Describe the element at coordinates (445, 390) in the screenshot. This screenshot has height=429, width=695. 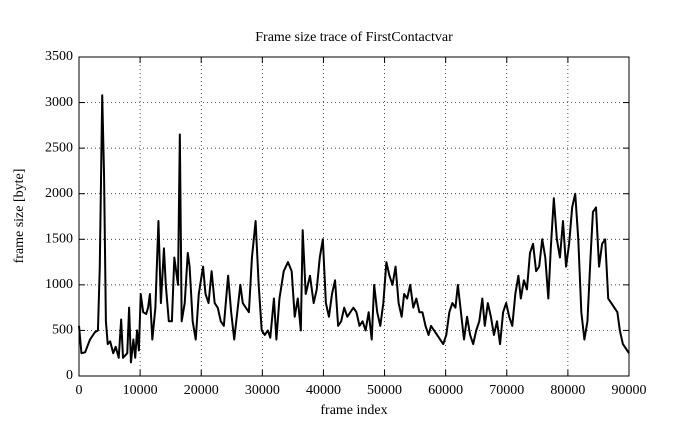
I see `x-tick-label: 60000` at that location.